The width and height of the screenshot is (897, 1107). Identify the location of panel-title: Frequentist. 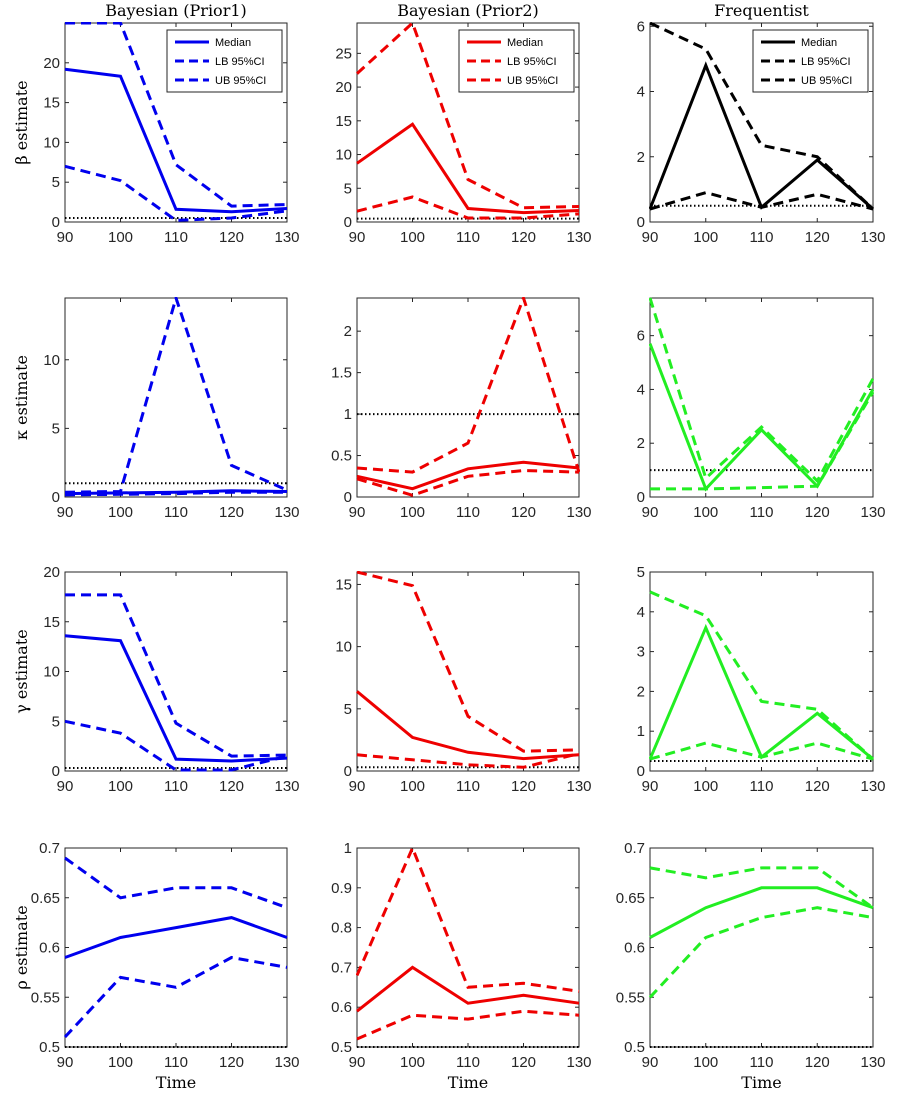
(761, 10).